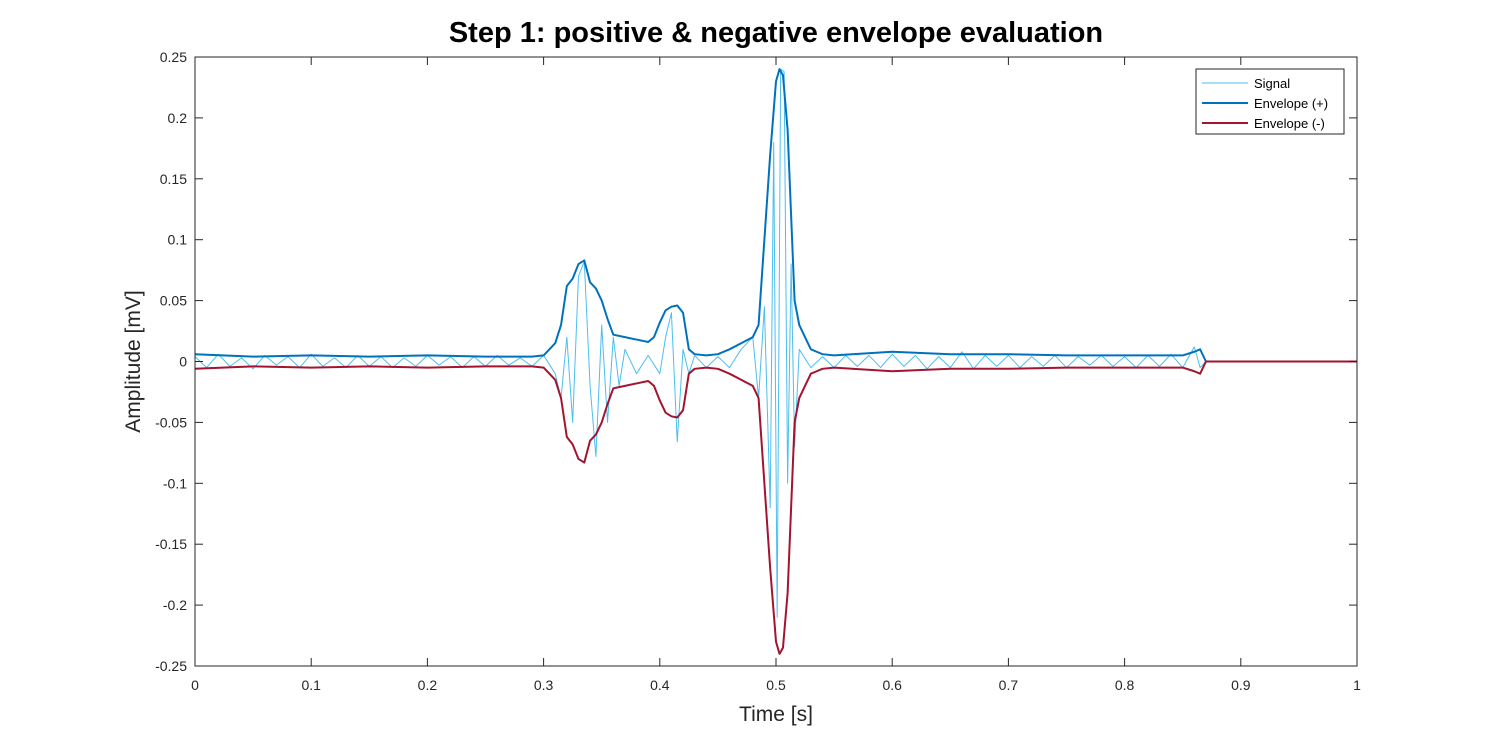  Describe the element at coordinates (173, 57) in the screenshot. I see `y-tick-label: 0.25` at that location.